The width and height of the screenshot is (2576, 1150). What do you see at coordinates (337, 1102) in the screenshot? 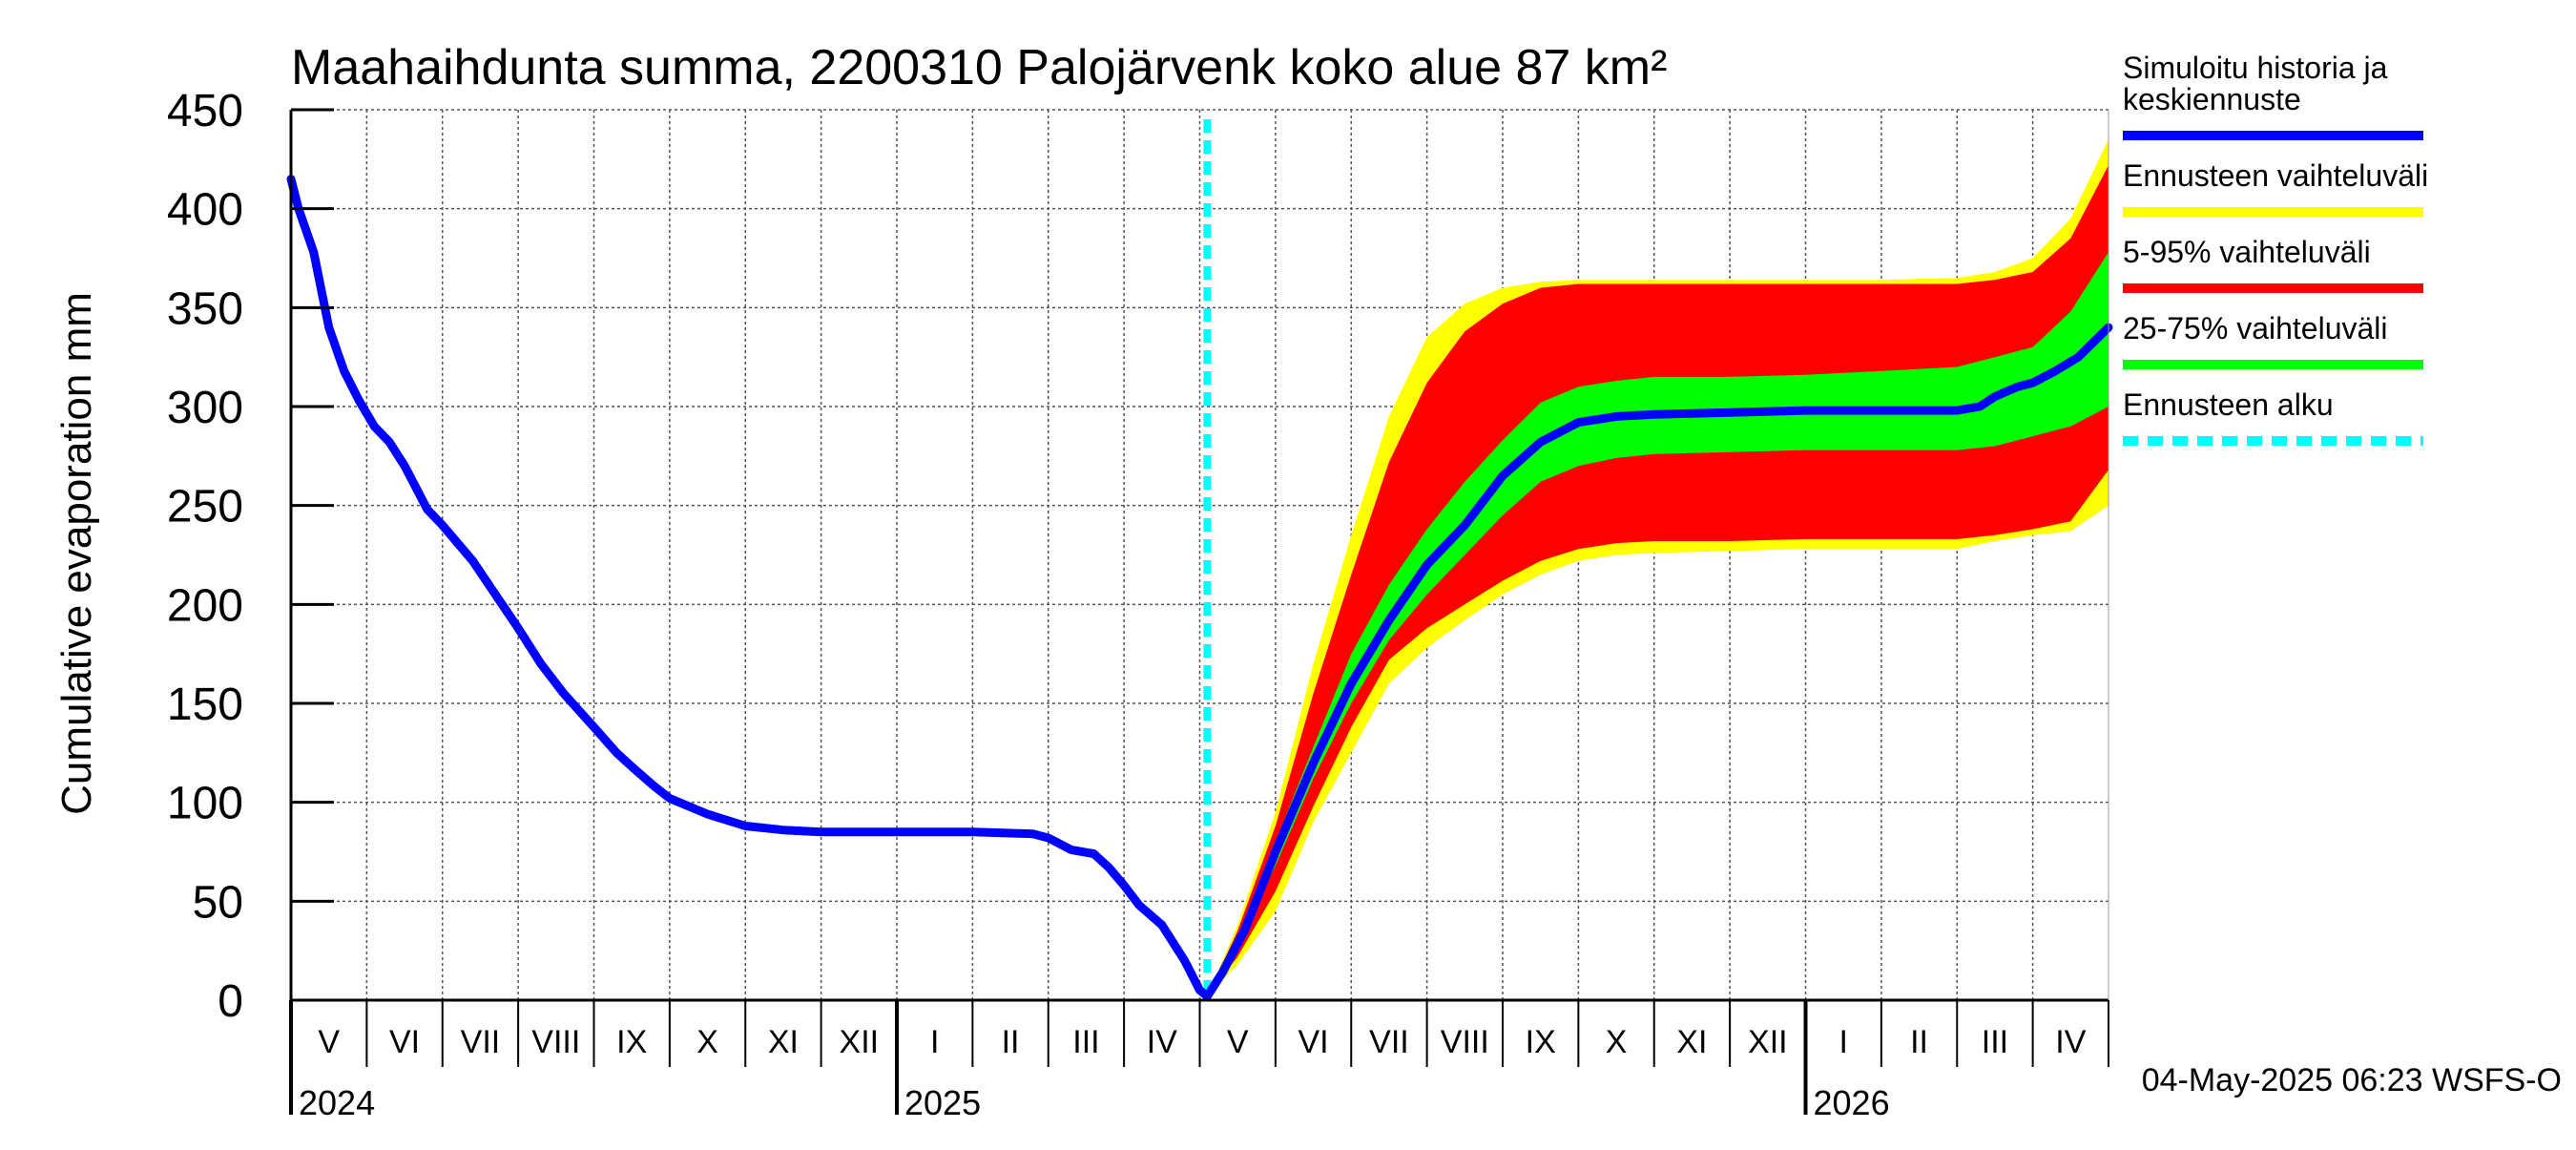
I see `x-tick-label-year: 2024` at bounding box center [337, 1102].